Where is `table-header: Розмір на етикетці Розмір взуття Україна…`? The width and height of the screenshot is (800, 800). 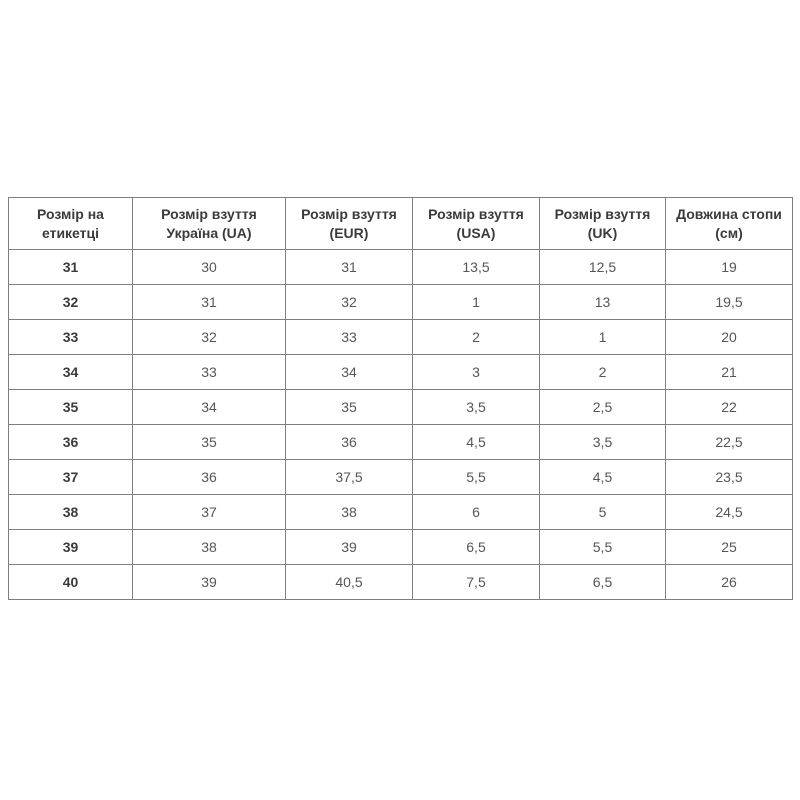
table-header: Розмір на етикетці Розмір взуття Україна… is located at coordinates (400, 223).